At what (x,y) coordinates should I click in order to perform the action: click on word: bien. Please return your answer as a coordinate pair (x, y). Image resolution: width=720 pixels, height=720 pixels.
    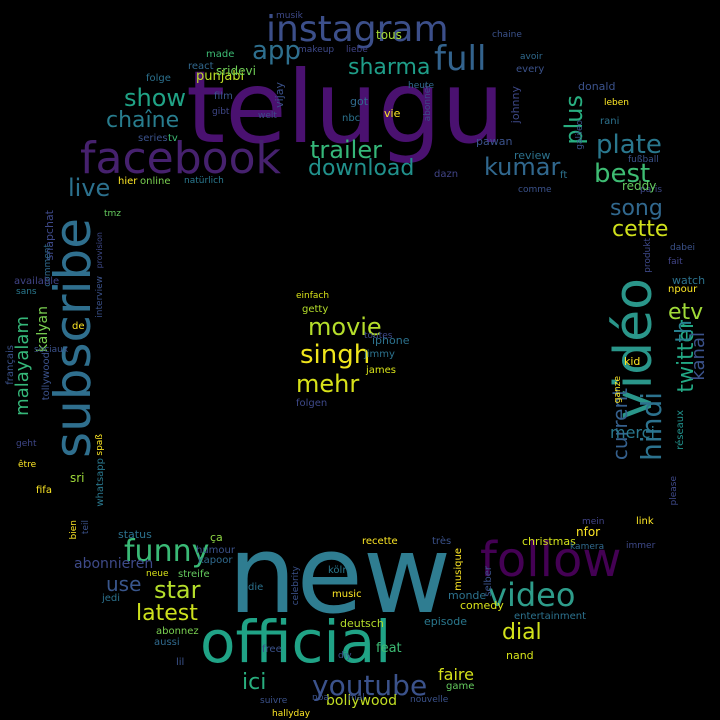
    Looking at the image, I should click on (74, 530).